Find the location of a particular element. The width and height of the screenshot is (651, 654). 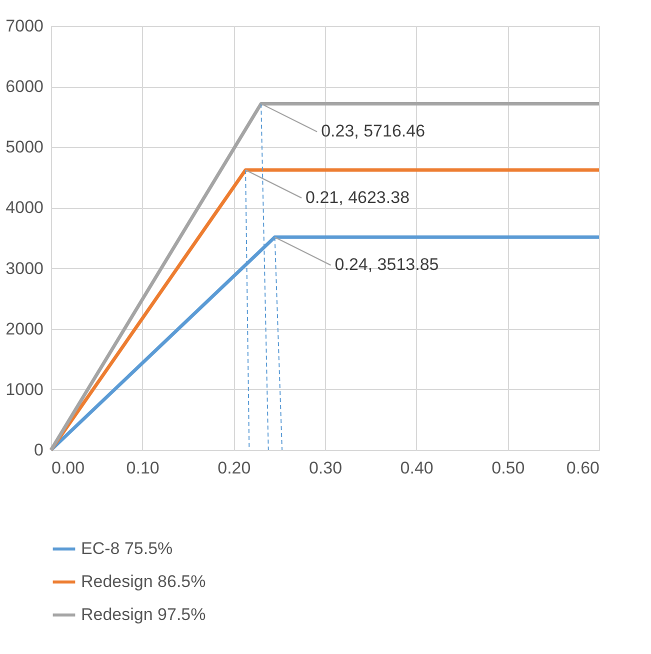

x-tick-label: 0.50 is located at coordinates (508, 468).